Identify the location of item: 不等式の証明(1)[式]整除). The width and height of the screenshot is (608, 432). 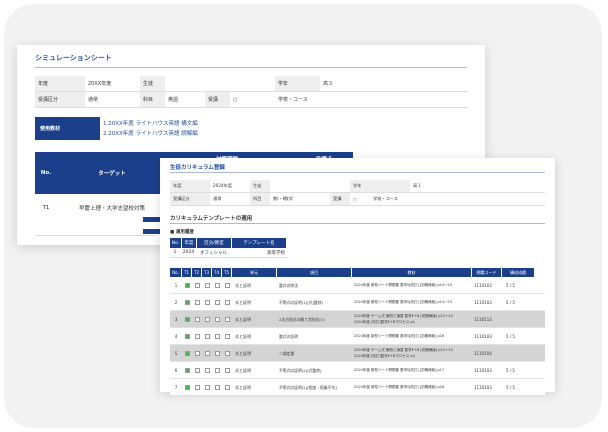
(301, 302).